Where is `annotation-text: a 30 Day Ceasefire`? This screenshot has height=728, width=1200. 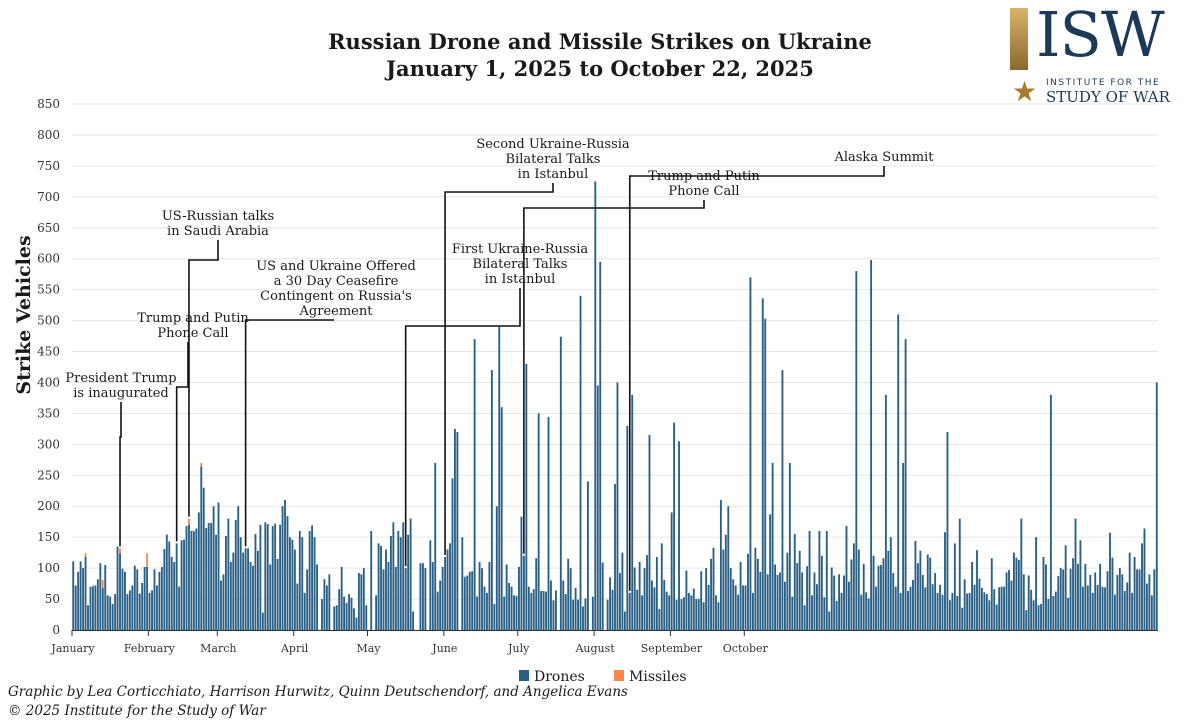
annotation-text: a 30 Day Ceasefire is located at coordinates (336, 281).